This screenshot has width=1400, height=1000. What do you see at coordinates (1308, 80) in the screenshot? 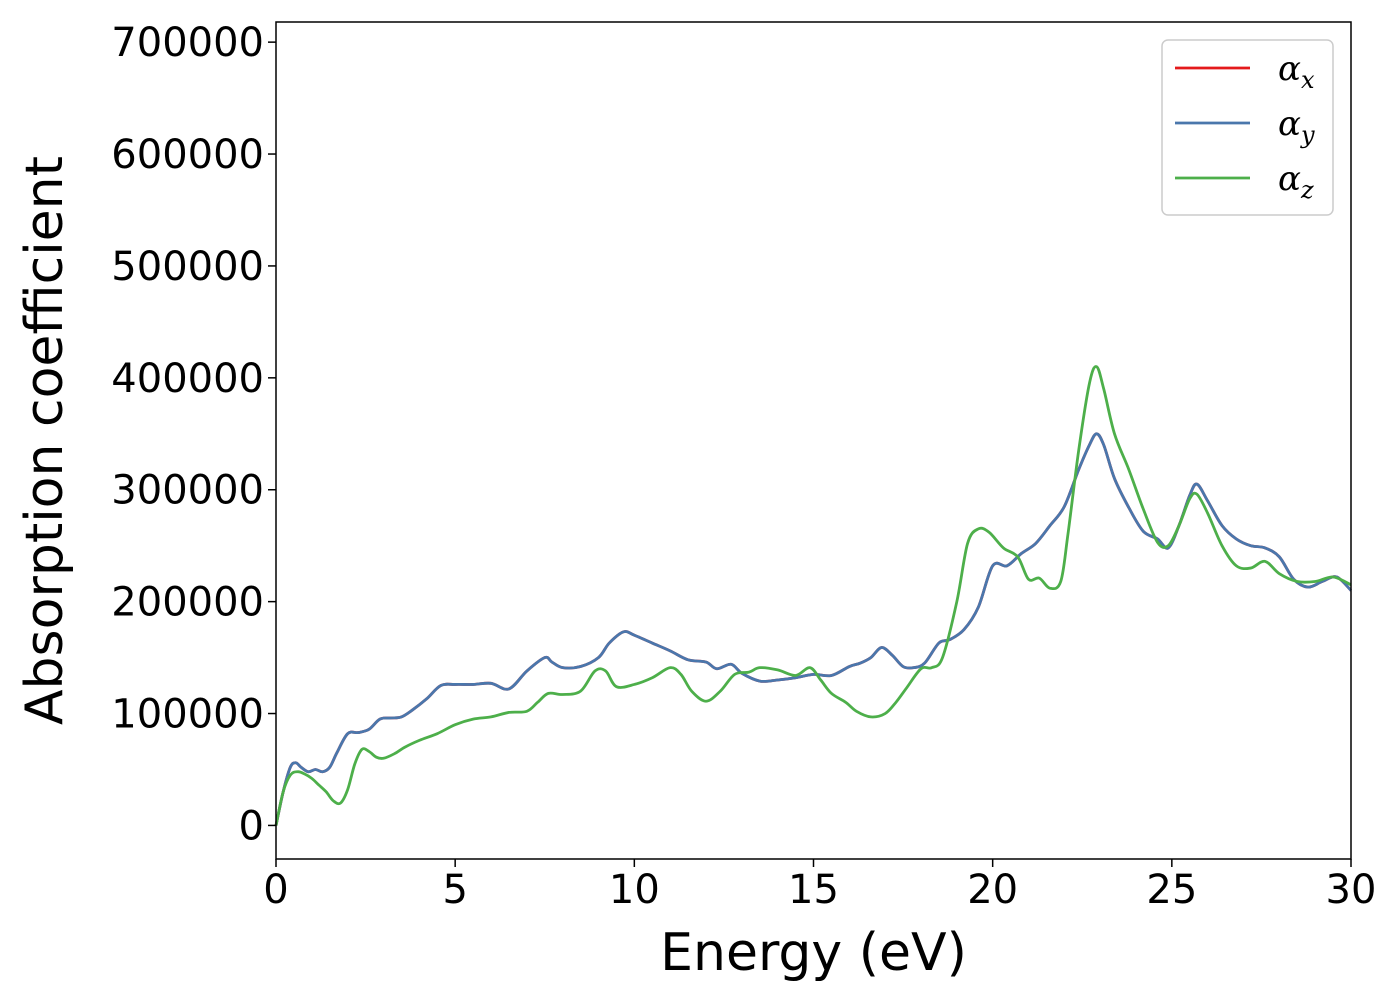
I see `legend-label-sub: x` at bounding box center [1308, 80].